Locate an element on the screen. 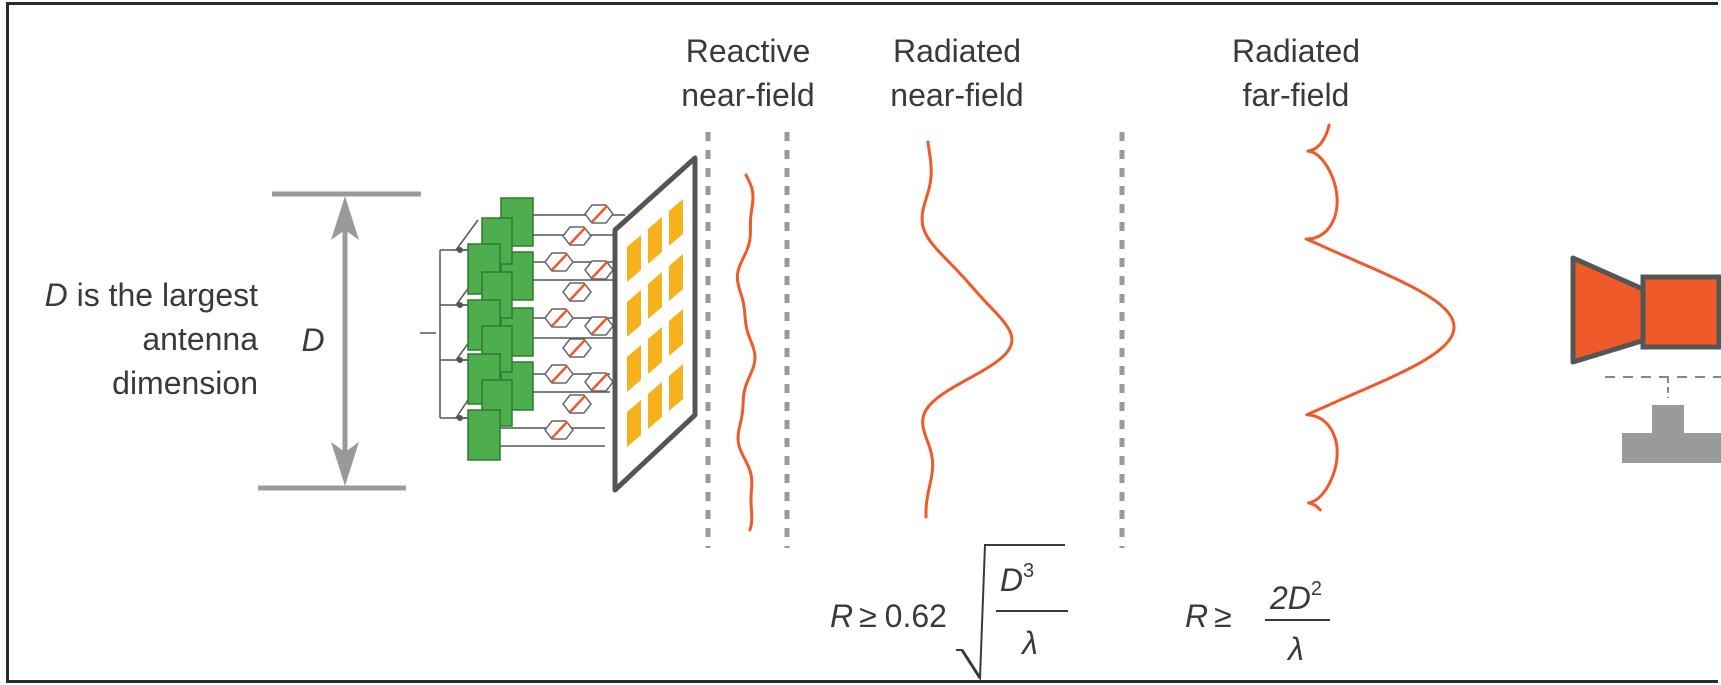  svg-text: D is the largest is located at coordinates (152, 295).